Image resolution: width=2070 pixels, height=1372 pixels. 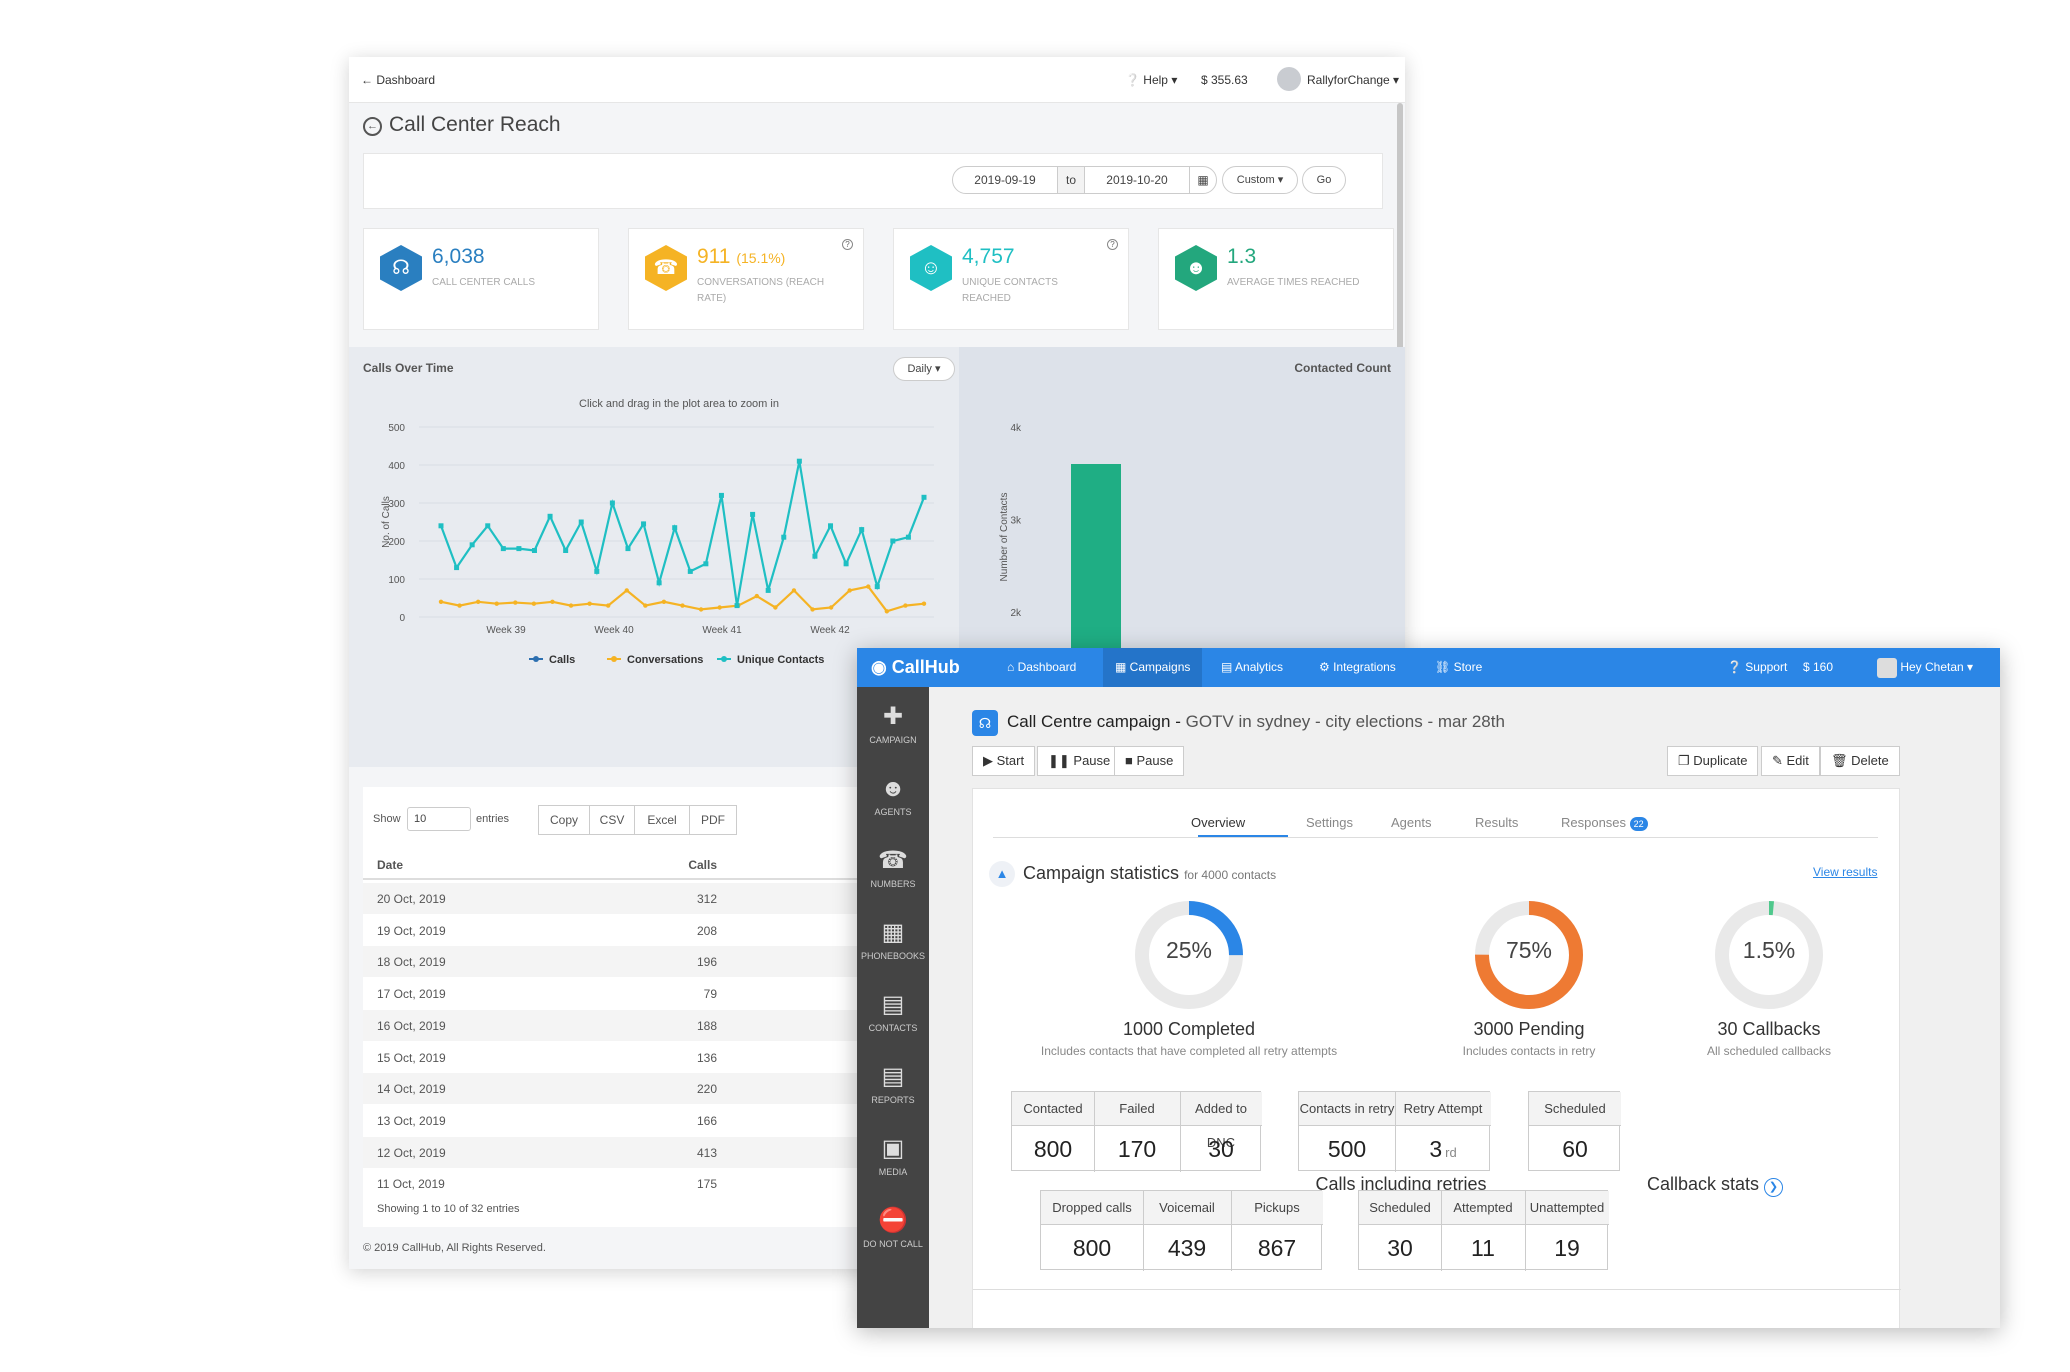 What do you see at coordinates (1187, 1208) in the screenshot?
I see `stat-header: Voicemail` at bounding box center [1187, 1208].